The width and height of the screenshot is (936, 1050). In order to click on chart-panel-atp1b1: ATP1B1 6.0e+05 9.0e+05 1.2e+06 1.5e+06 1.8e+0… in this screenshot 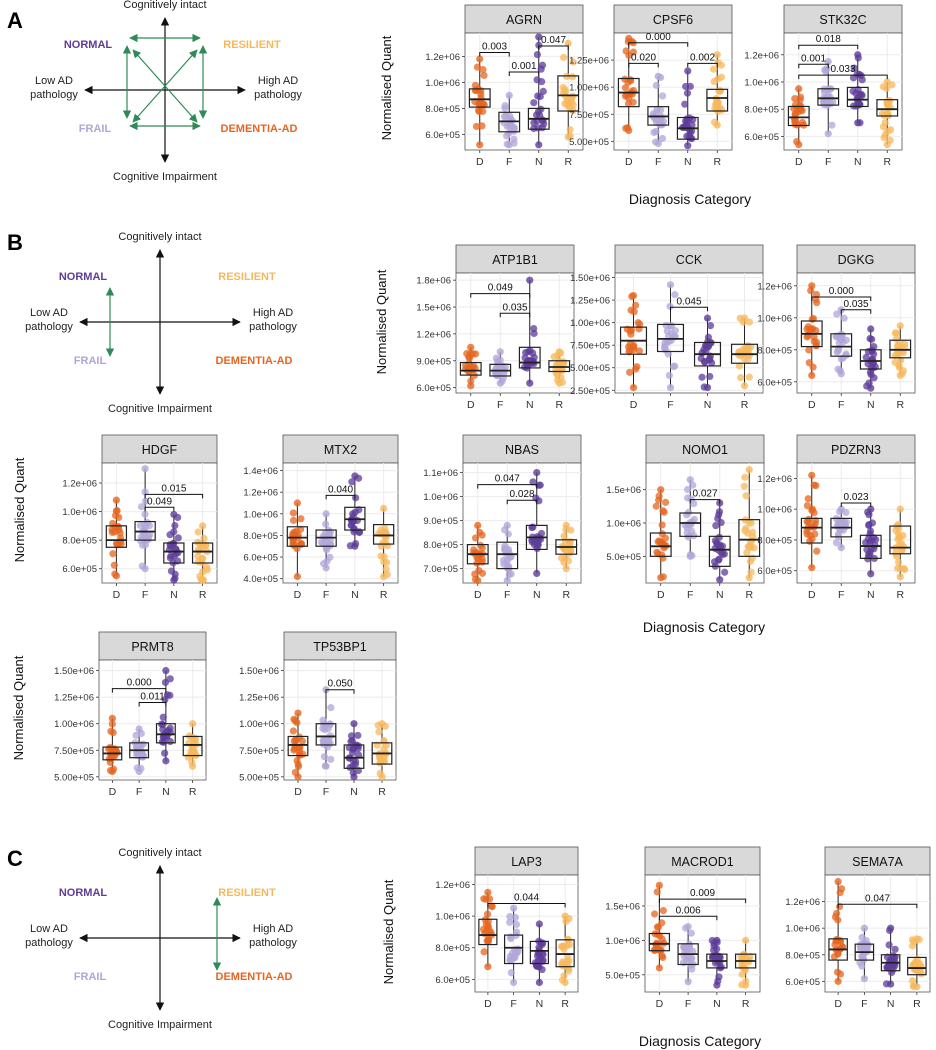, I will do `click(495, 327)`.